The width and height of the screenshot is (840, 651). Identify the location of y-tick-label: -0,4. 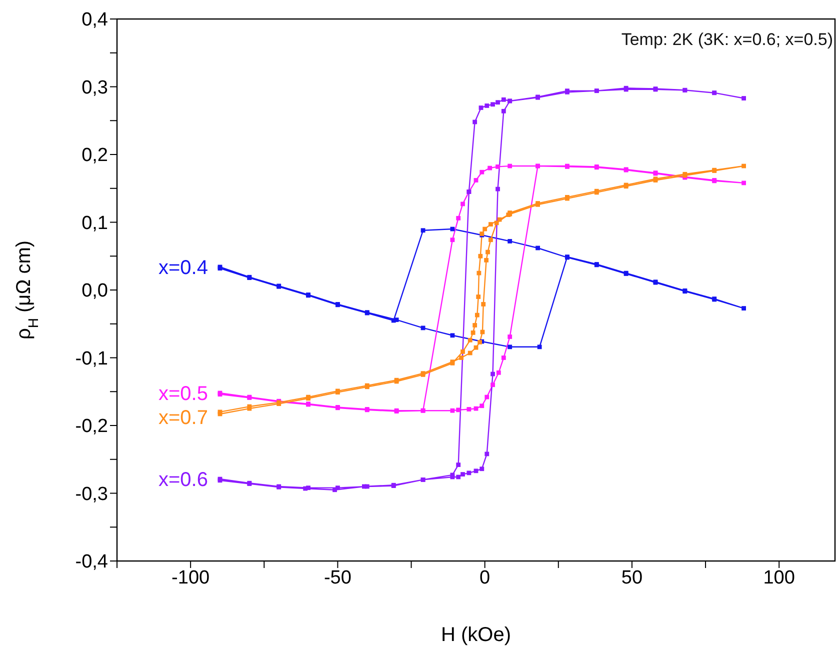
(91, 562).